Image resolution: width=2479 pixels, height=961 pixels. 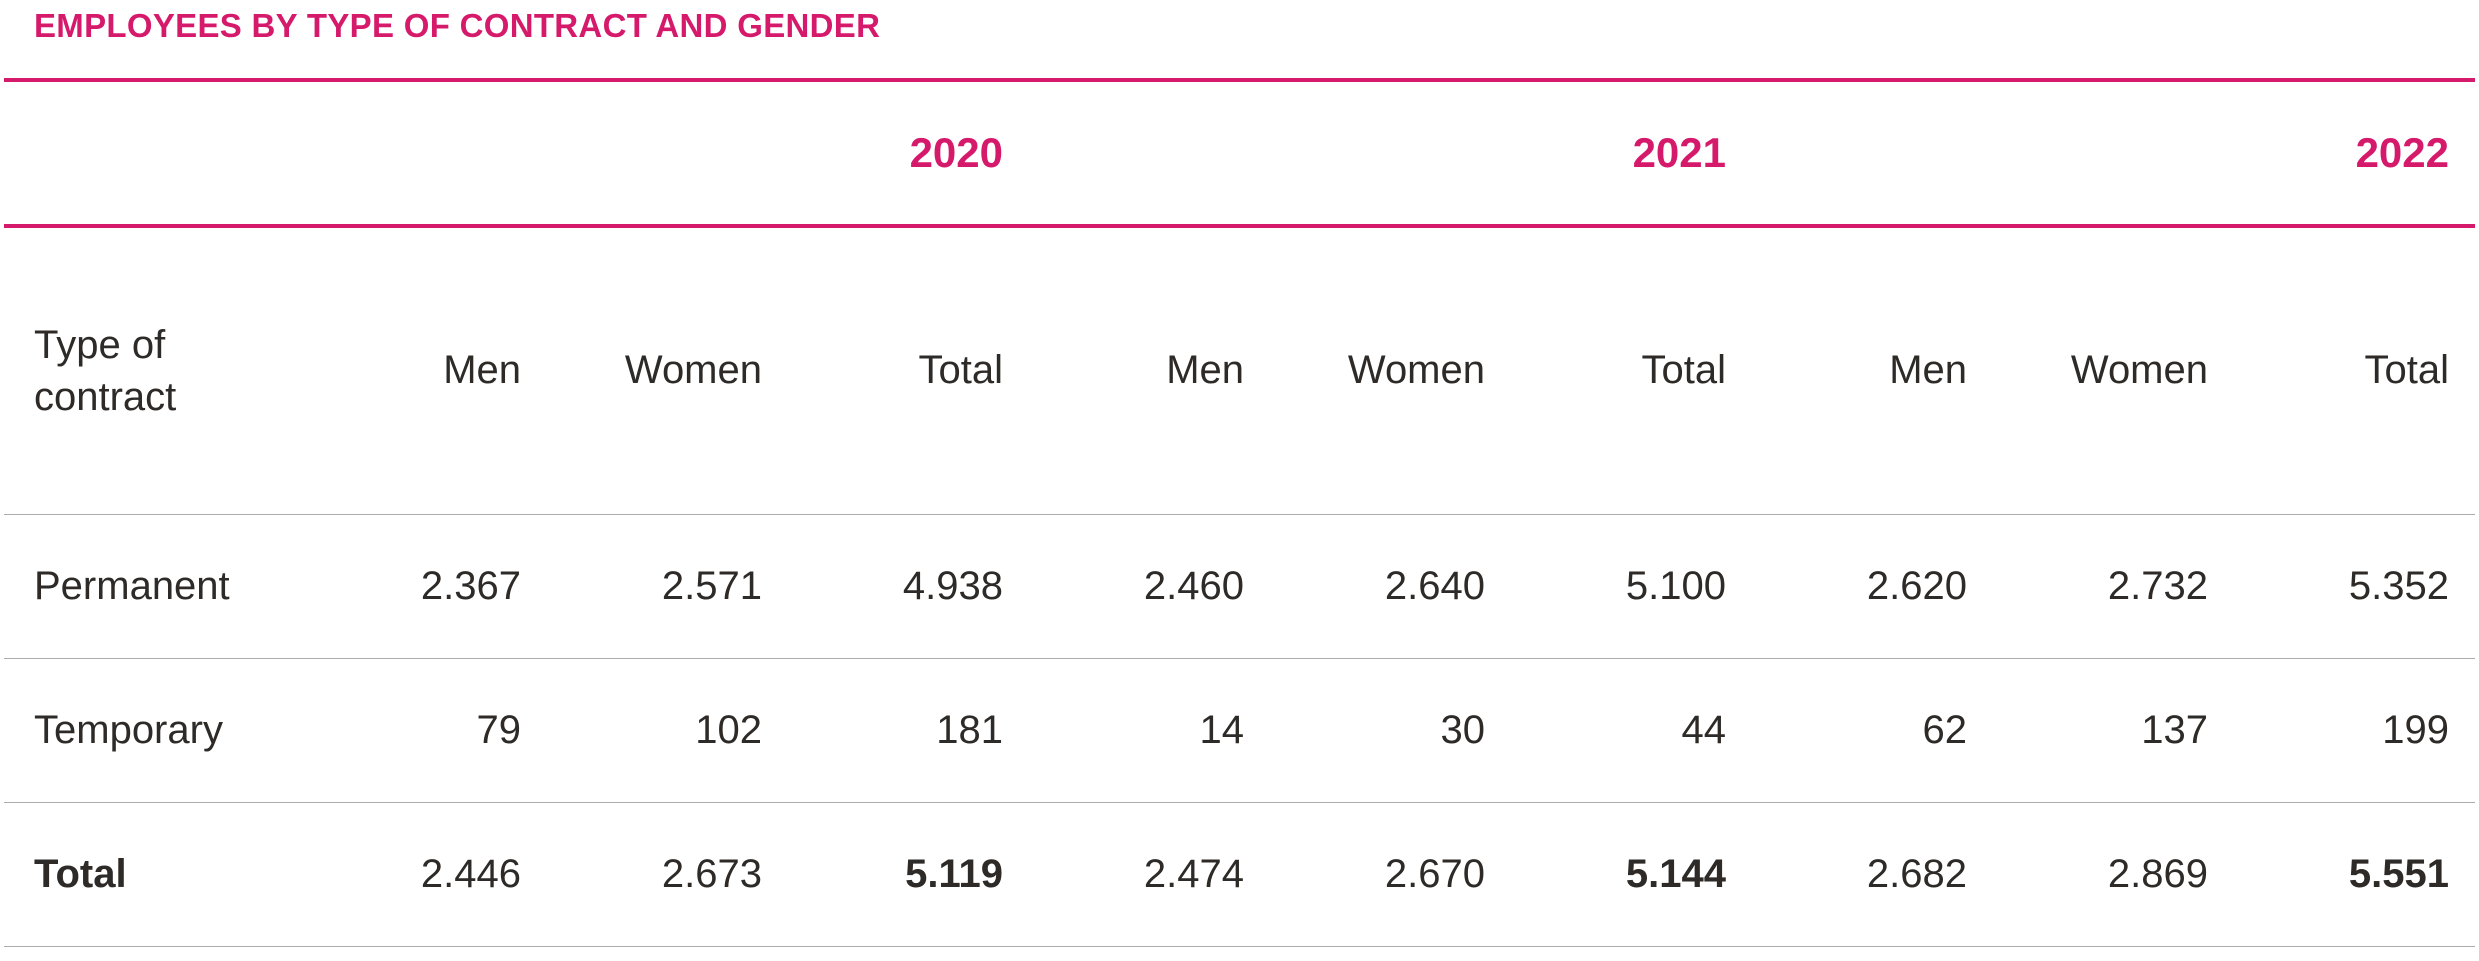 What do you see at coordinates (2113, 874) in the screenshot?
I see `value-cell: 2.869` at bounding box center [2113, 874].